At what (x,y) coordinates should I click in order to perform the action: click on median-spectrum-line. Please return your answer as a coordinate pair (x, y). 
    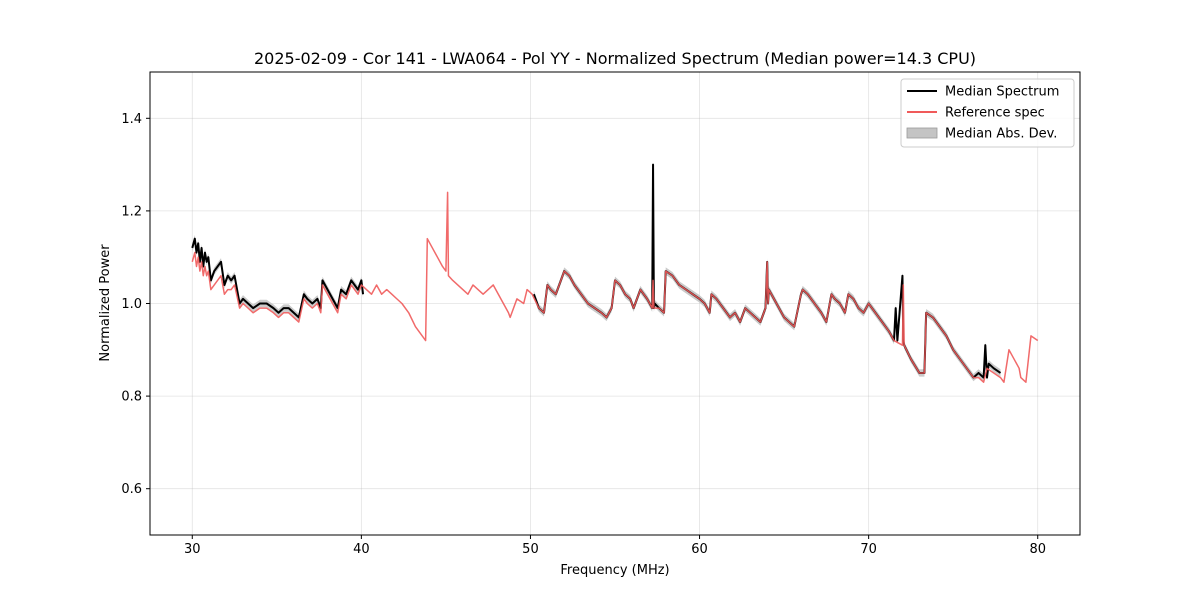
    Looking at the image, I should click on (278, 278).